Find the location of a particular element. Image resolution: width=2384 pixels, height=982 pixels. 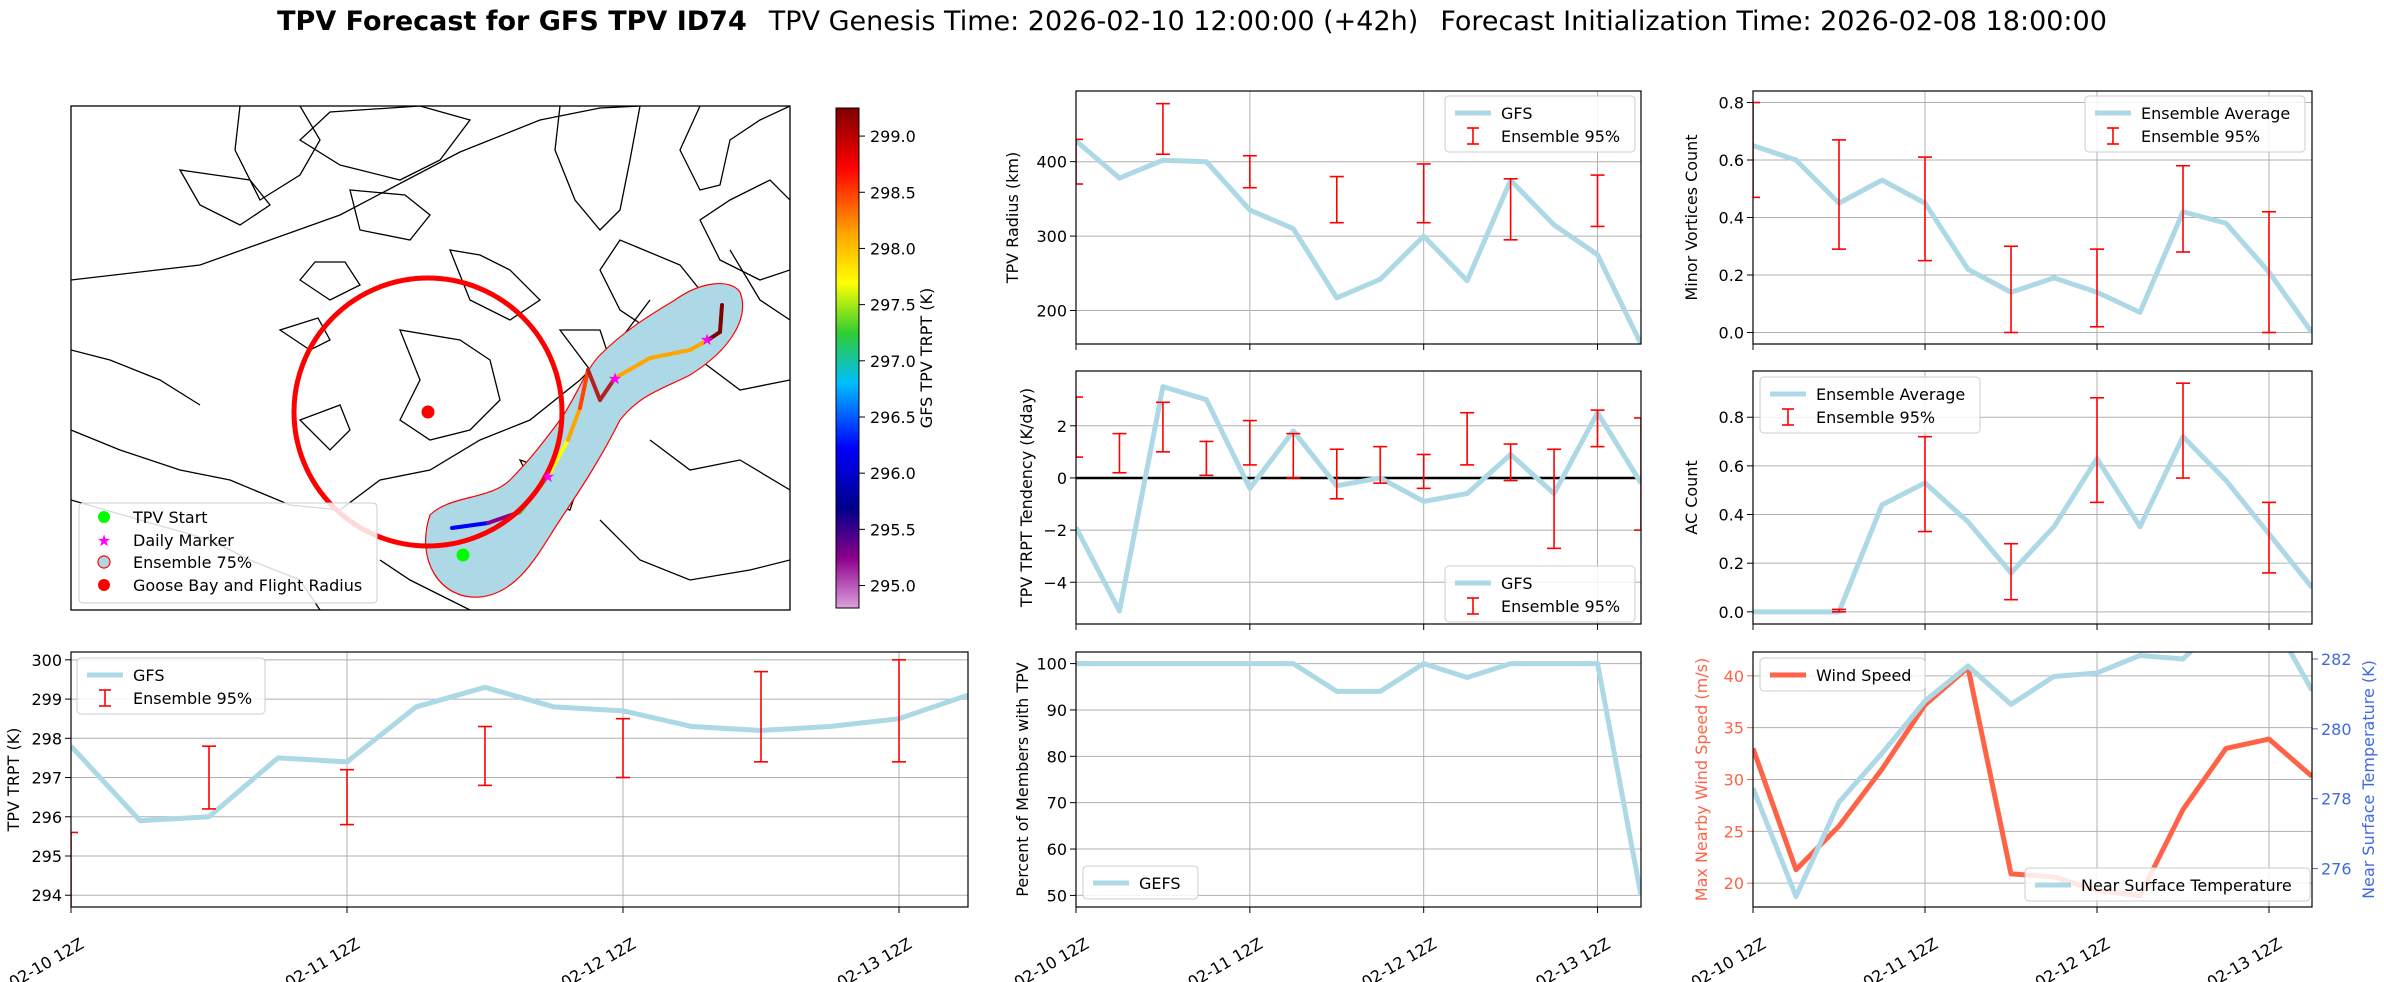

legend-label: GEFS is located at coordinates (1160, 883).